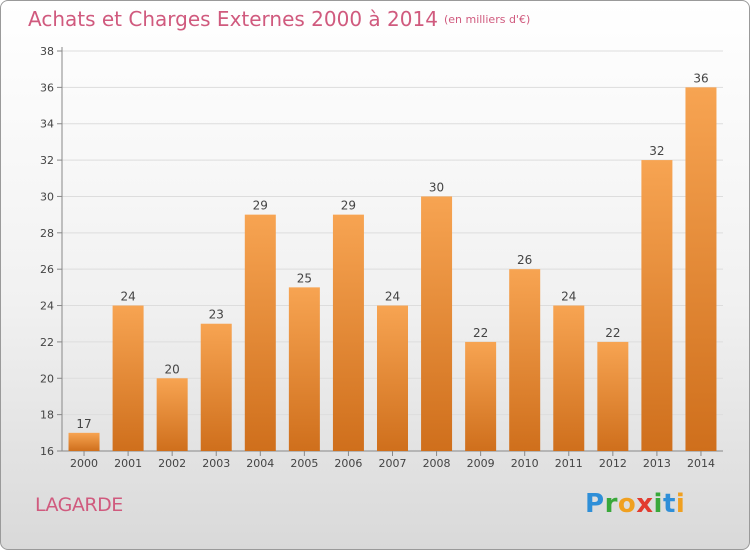  What do you see at coordinates (260, 332) in the screenshot?
I see `bar-2004` at bounding box center [260, 332].